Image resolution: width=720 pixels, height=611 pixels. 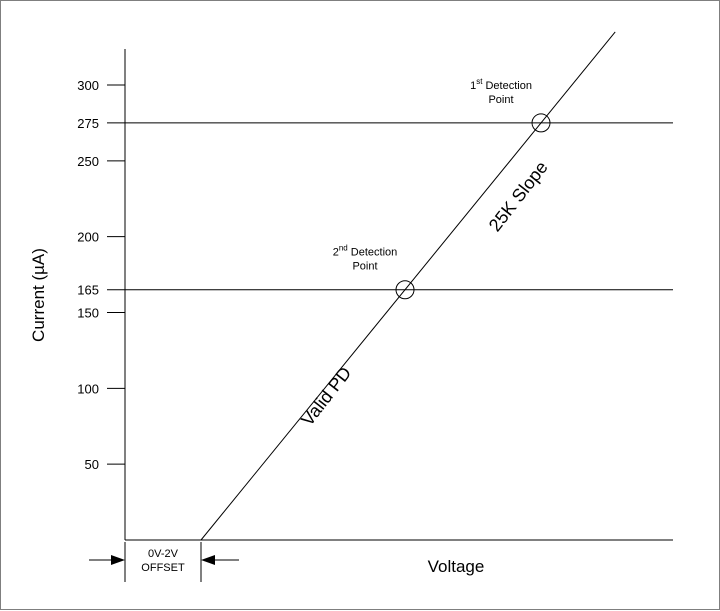 I want to click on valid-pd-annotation: Valid PD, so click(x=326, y=396).